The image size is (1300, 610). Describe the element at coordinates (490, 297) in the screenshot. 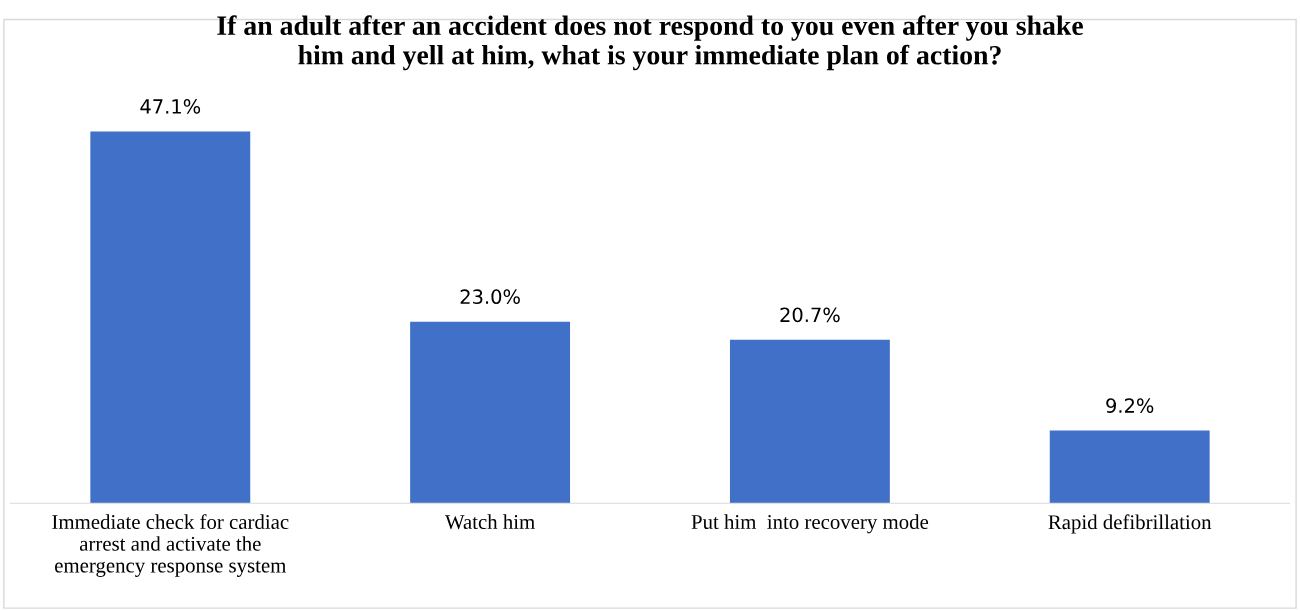

I see `data-label: 23.0%` at that location.